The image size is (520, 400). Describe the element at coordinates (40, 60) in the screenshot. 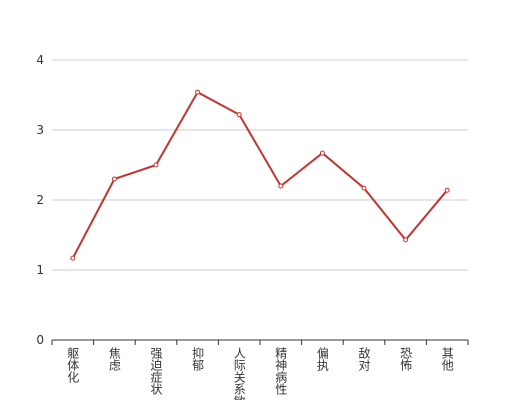

I see `y-tick-label: 4` at that location.